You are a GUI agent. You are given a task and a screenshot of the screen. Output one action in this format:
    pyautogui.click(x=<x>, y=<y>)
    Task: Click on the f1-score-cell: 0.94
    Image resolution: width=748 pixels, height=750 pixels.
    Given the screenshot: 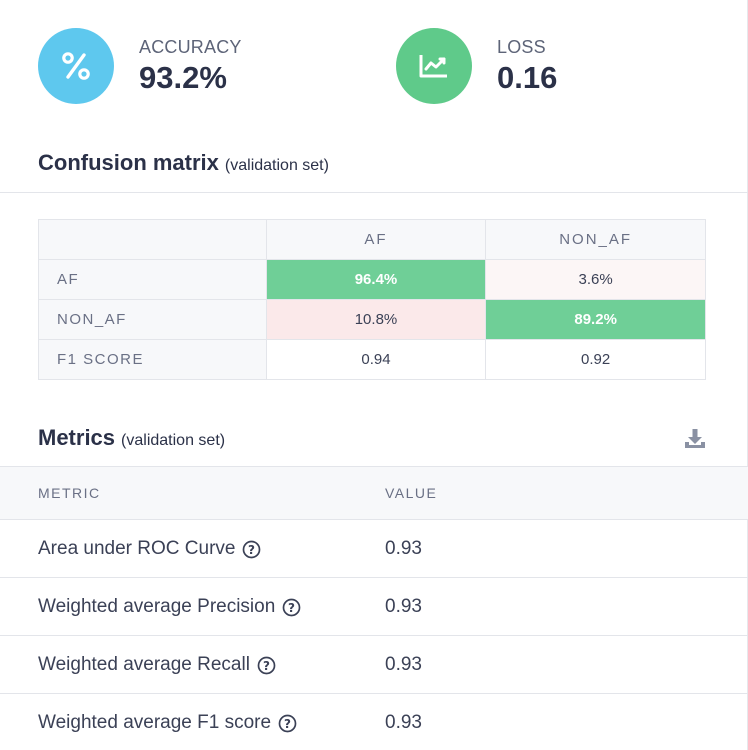 What is the action you would take?
    pyautogui.click(x=376, y=359)
    